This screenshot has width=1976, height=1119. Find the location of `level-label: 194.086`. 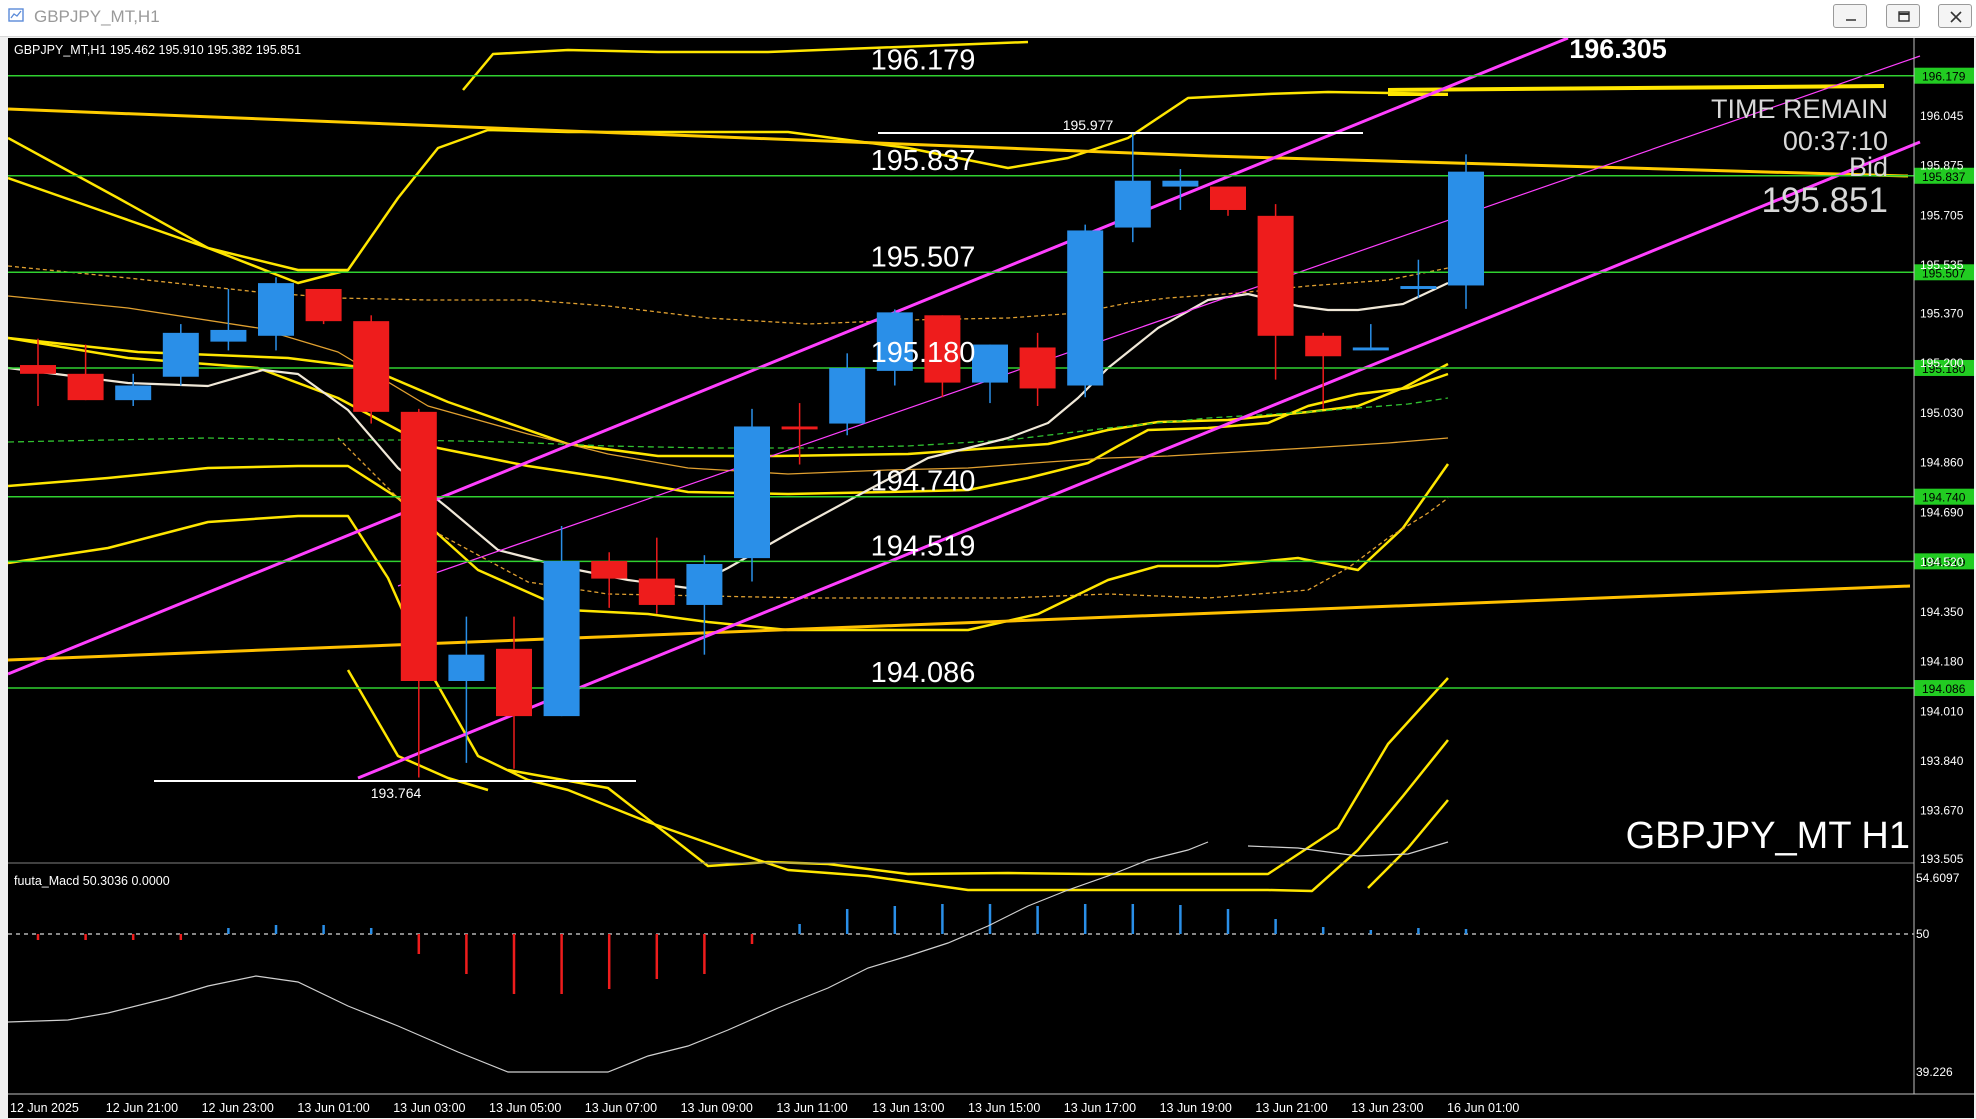

level-label: 194.086 is located at coordinates (923, 673).